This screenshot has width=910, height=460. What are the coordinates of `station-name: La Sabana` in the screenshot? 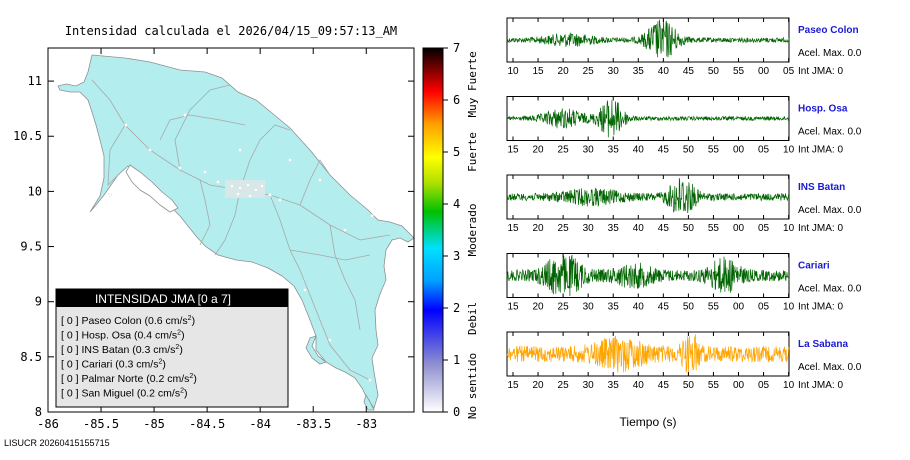 It's located at (823, 344).